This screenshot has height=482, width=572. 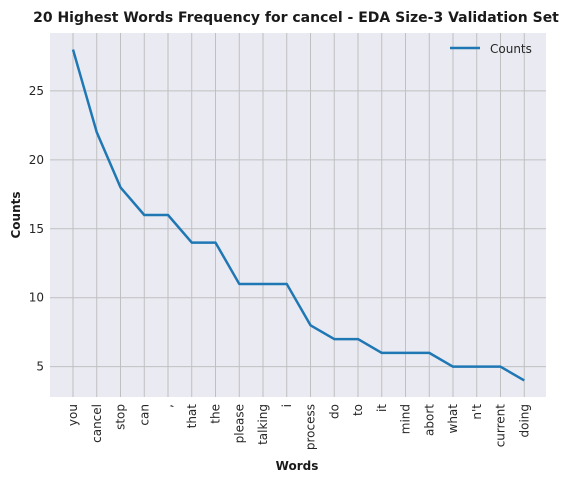 What do you see at coordinates (73, 415) in the screenshot?
I see `x-tick-label: you` at bounding box center [73, 415].